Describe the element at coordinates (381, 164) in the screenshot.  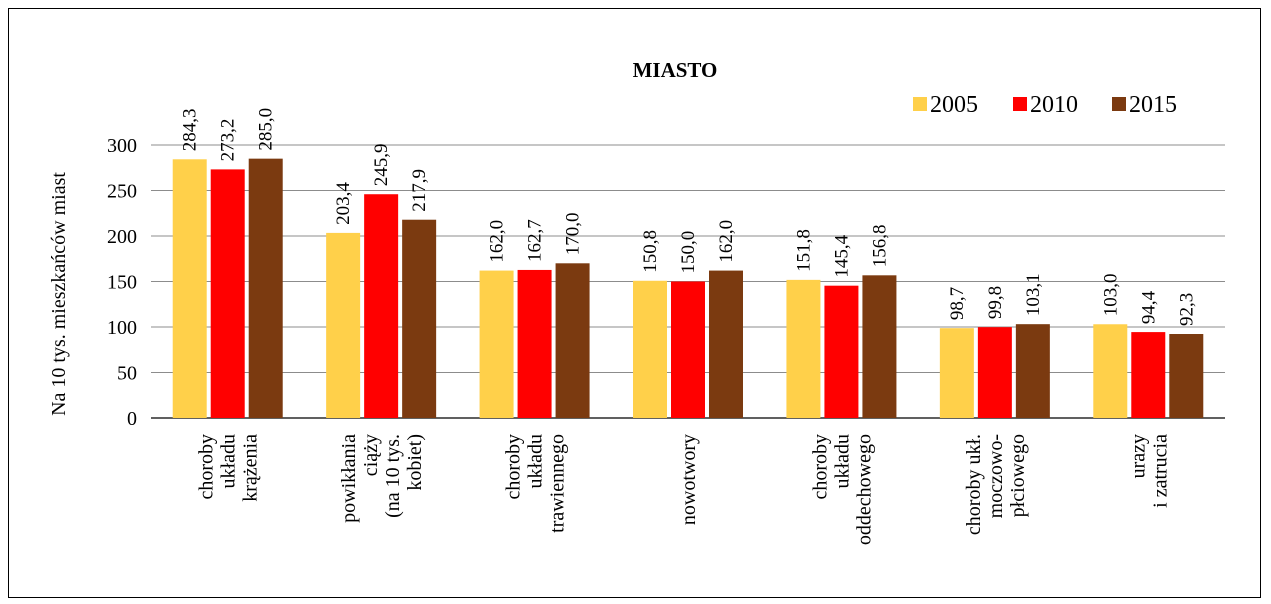
I see `data-label: 245,9` at that location.